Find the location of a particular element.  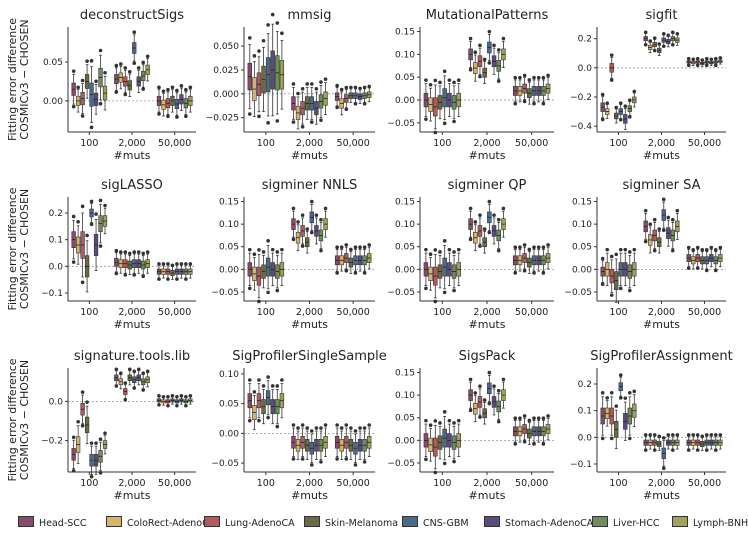

y-tick-label: 0.00 is located at coordinates (405, 101).